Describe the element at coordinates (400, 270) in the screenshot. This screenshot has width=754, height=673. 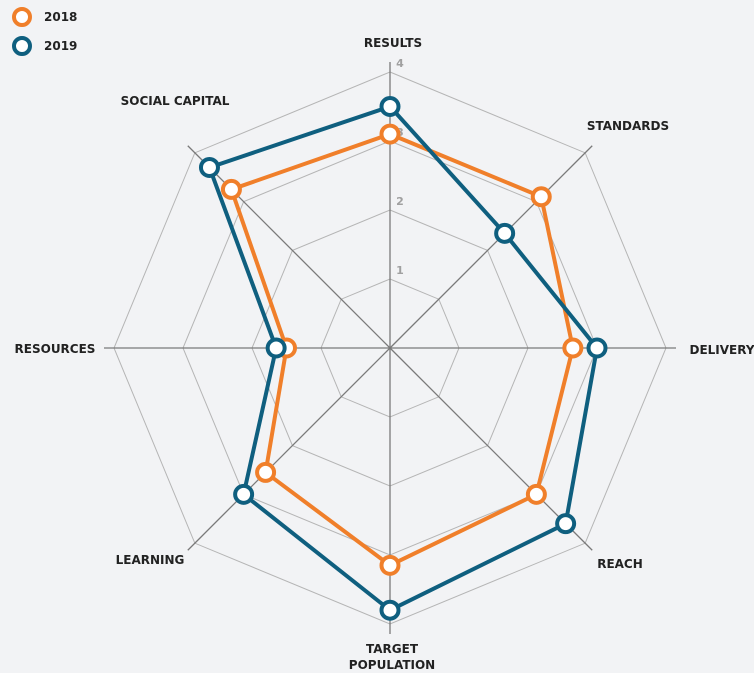
I see `tick-label: 1` at that location.